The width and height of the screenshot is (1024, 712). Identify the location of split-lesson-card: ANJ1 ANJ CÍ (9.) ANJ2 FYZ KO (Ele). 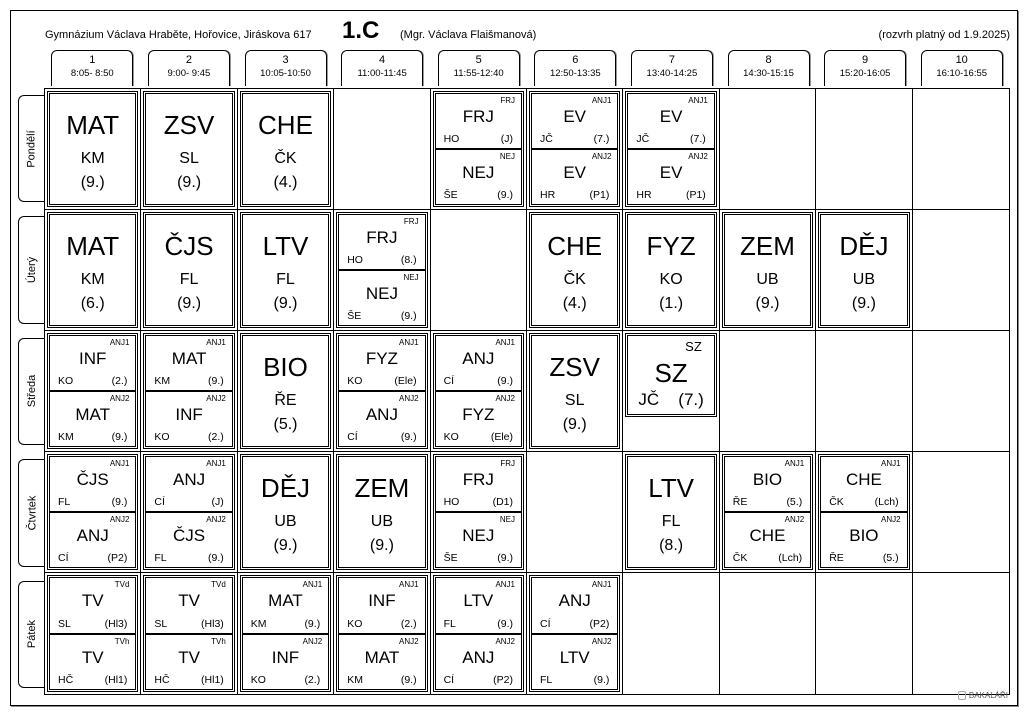
(478, 391).